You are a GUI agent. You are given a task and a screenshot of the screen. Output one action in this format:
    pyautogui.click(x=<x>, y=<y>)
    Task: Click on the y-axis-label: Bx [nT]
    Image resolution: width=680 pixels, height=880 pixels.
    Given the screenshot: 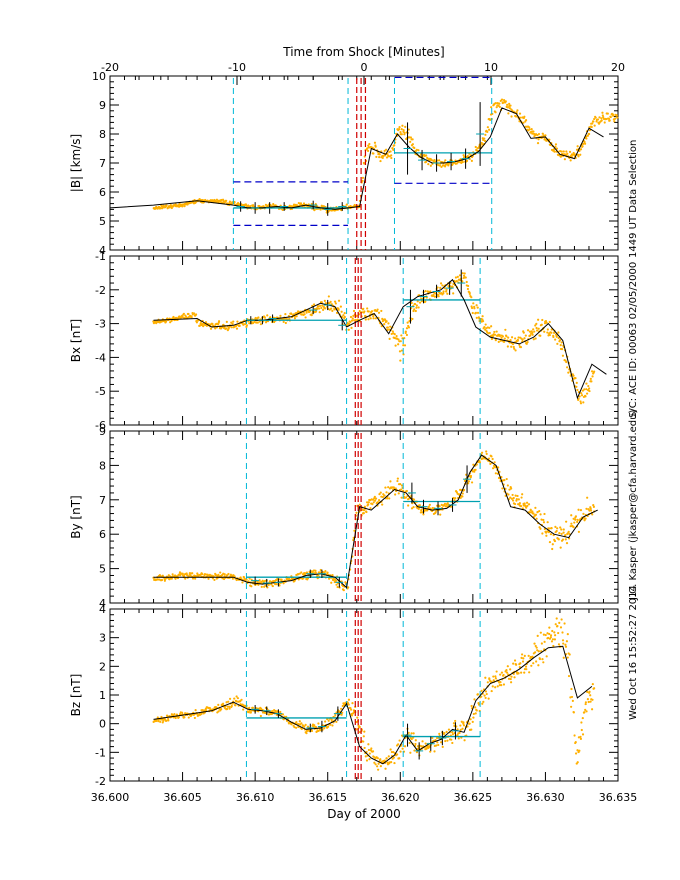 What is the action you would take?
    pyautogui.click(x=76, y=340)
    